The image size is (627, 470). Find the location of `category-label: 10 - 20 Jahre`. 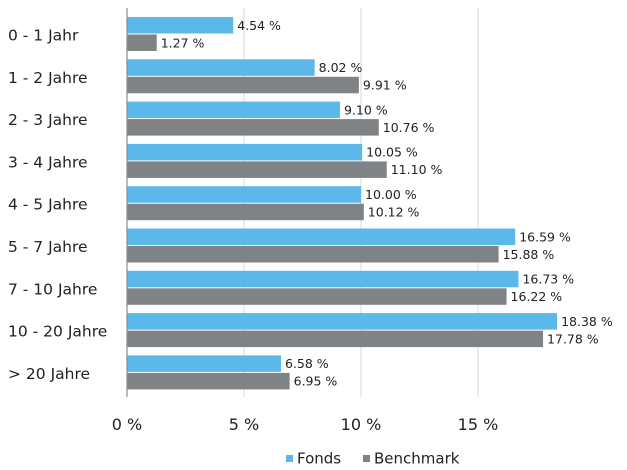

category-label: 10 - 20 Jahre is located at coordinates (57, 332).